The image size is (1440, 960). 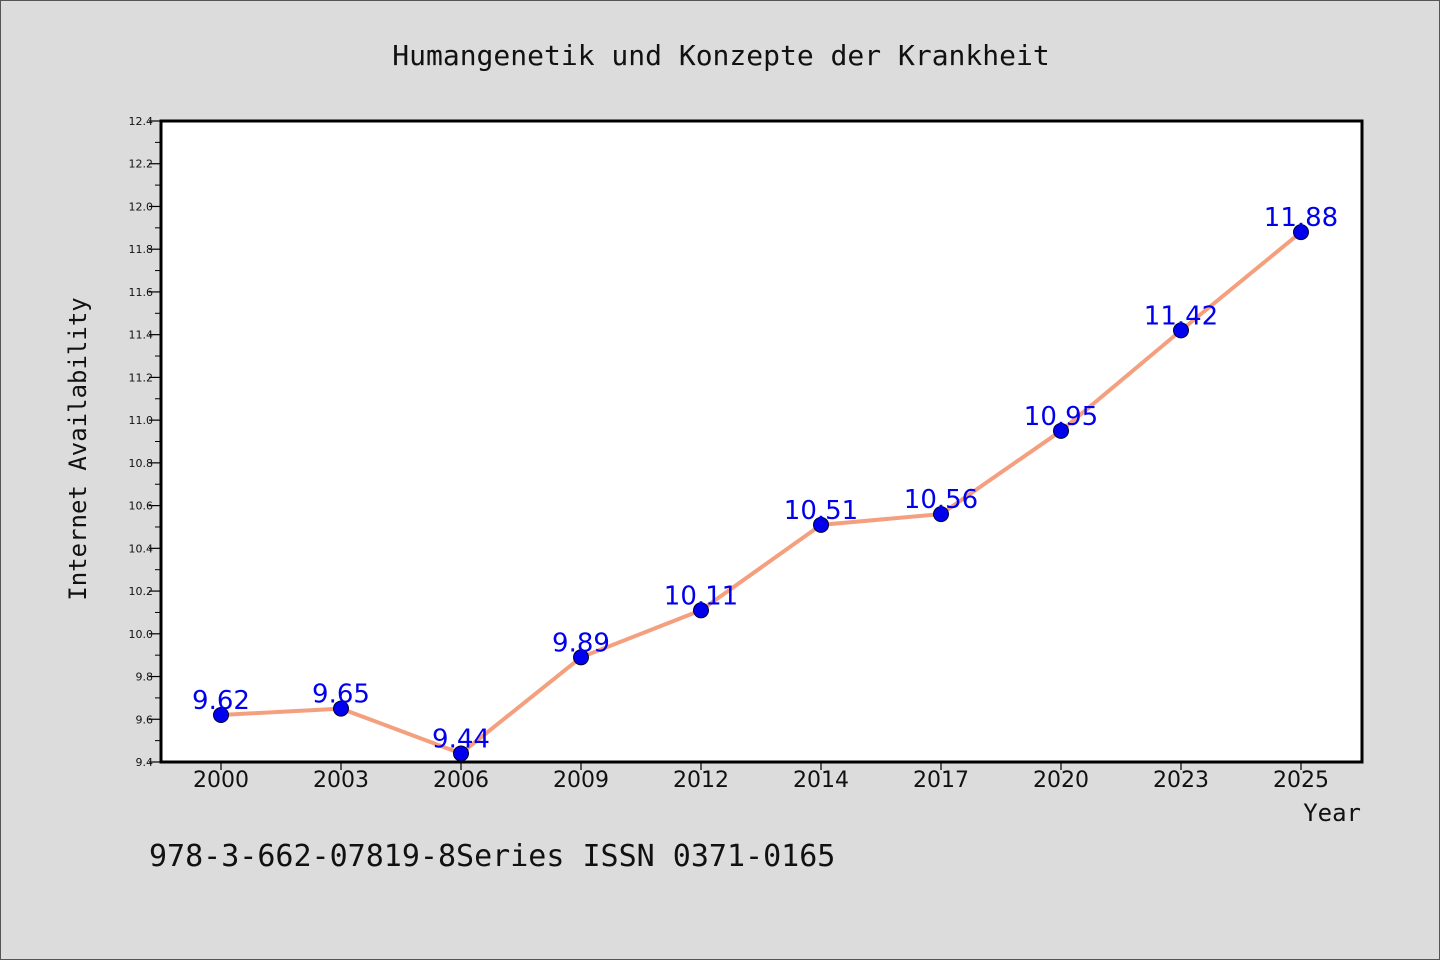 What do you see at coordinates (461, 739) in the screenshot?
I see `data-label: 9.44` at bounding box center [461, 739].